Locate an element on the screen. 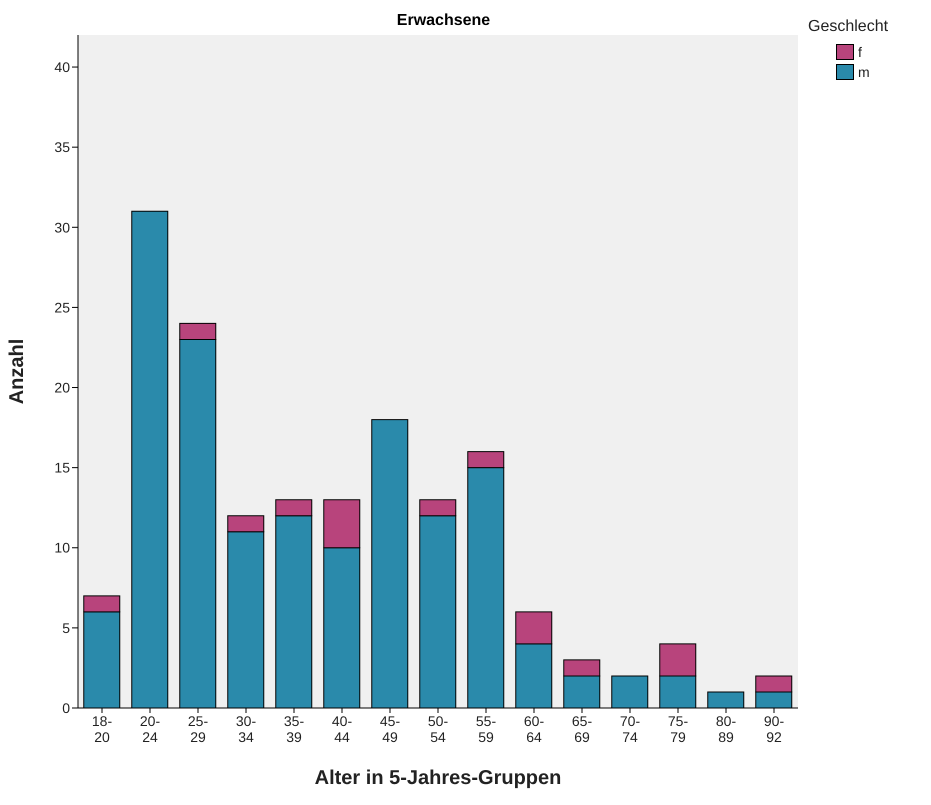  y-tick-label: 15 is located at coordinates (62, 468).